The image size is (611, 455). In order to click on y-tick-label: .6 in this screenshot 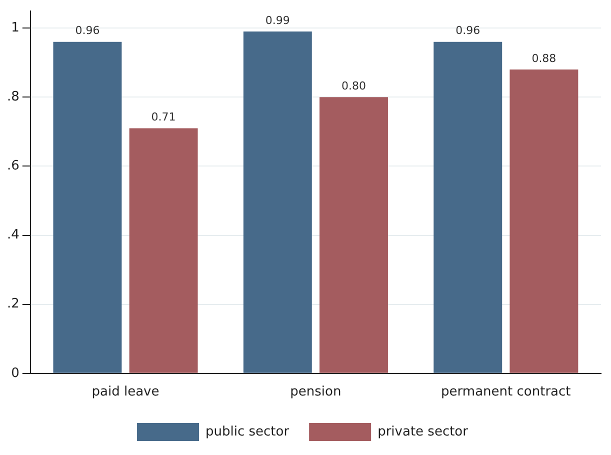, I will do `click(13, 166)`.